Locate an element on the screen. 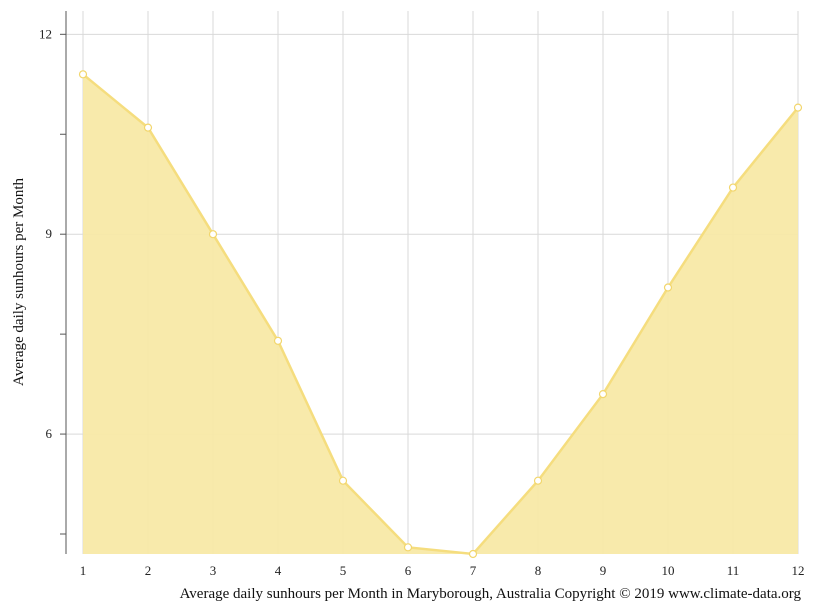  x-tick-label-9: 9 is located at coordinates (603, 570).